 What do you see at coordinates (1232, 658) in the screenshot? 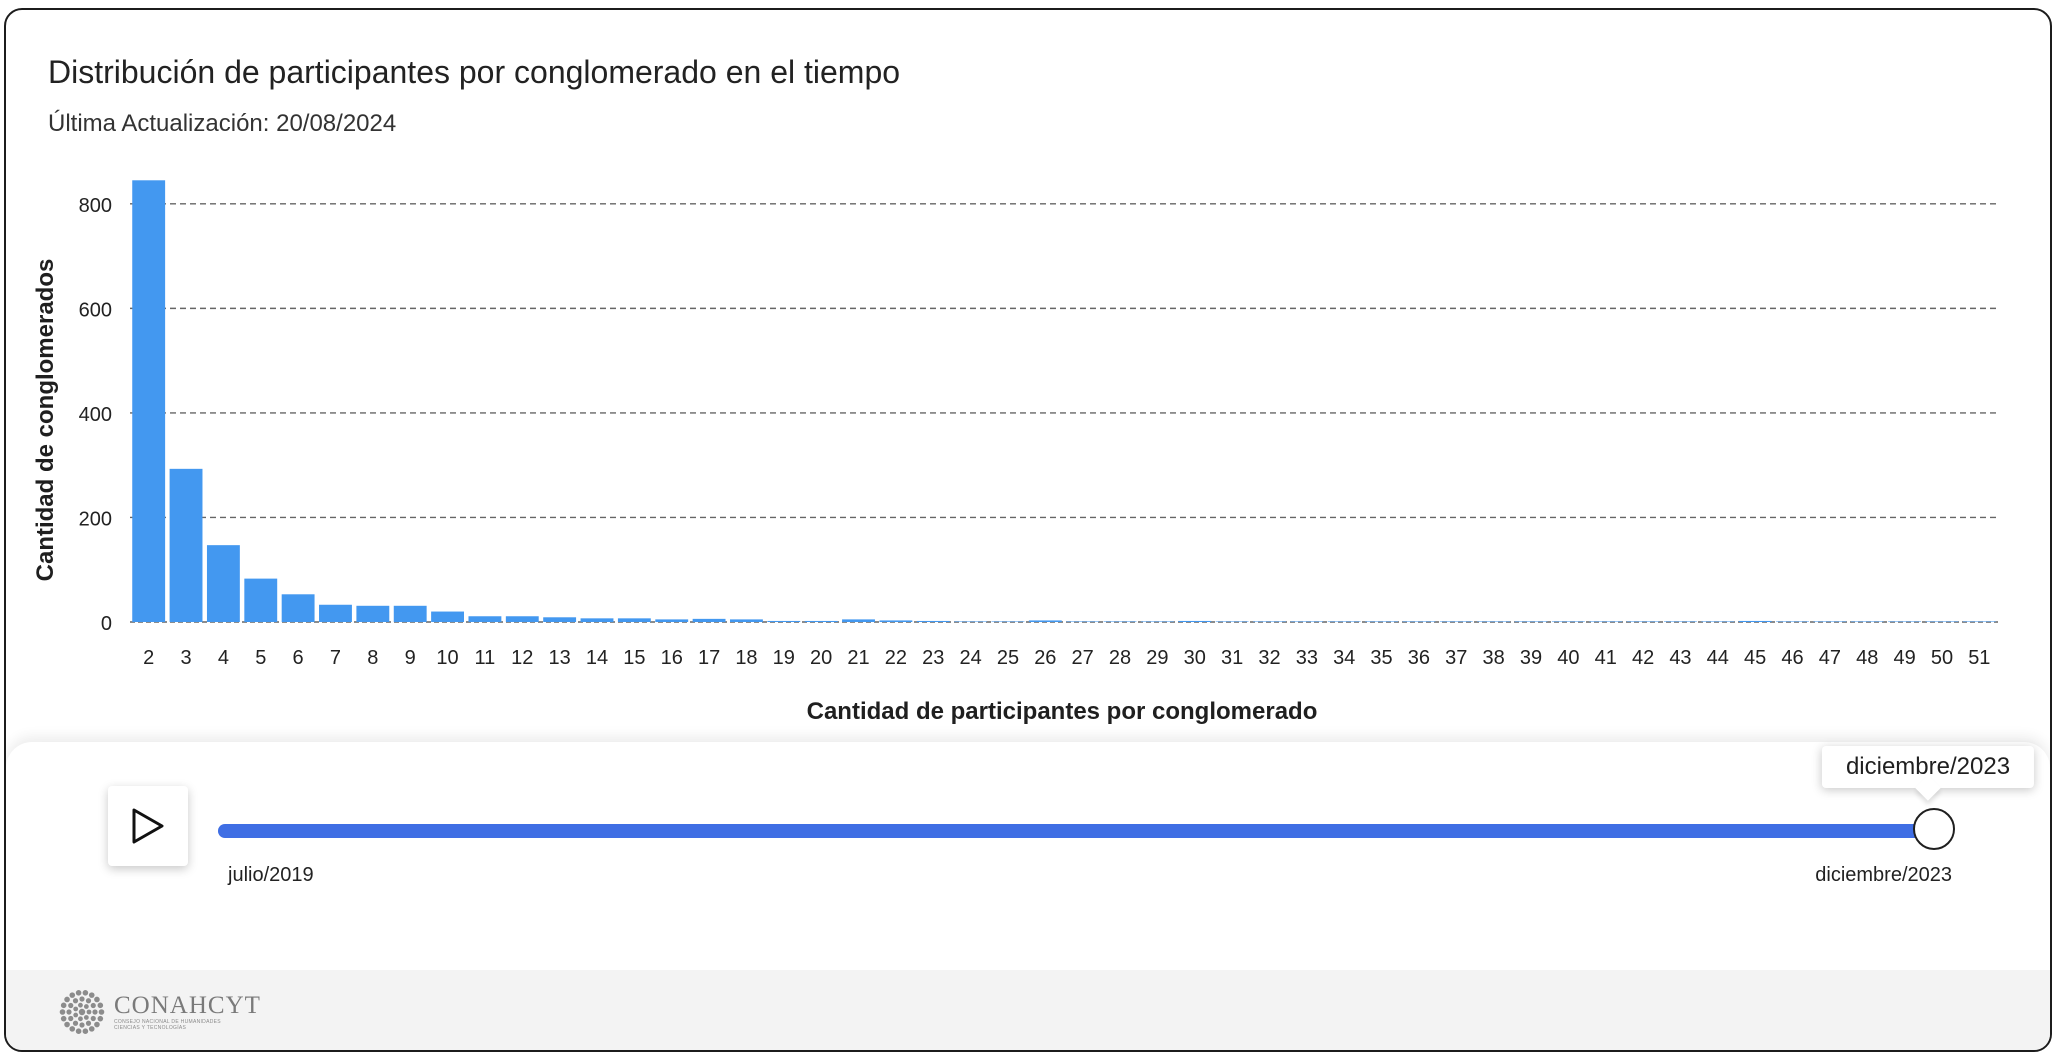
I see `x-tick-label: 31` at bounding box center [1232, 658].